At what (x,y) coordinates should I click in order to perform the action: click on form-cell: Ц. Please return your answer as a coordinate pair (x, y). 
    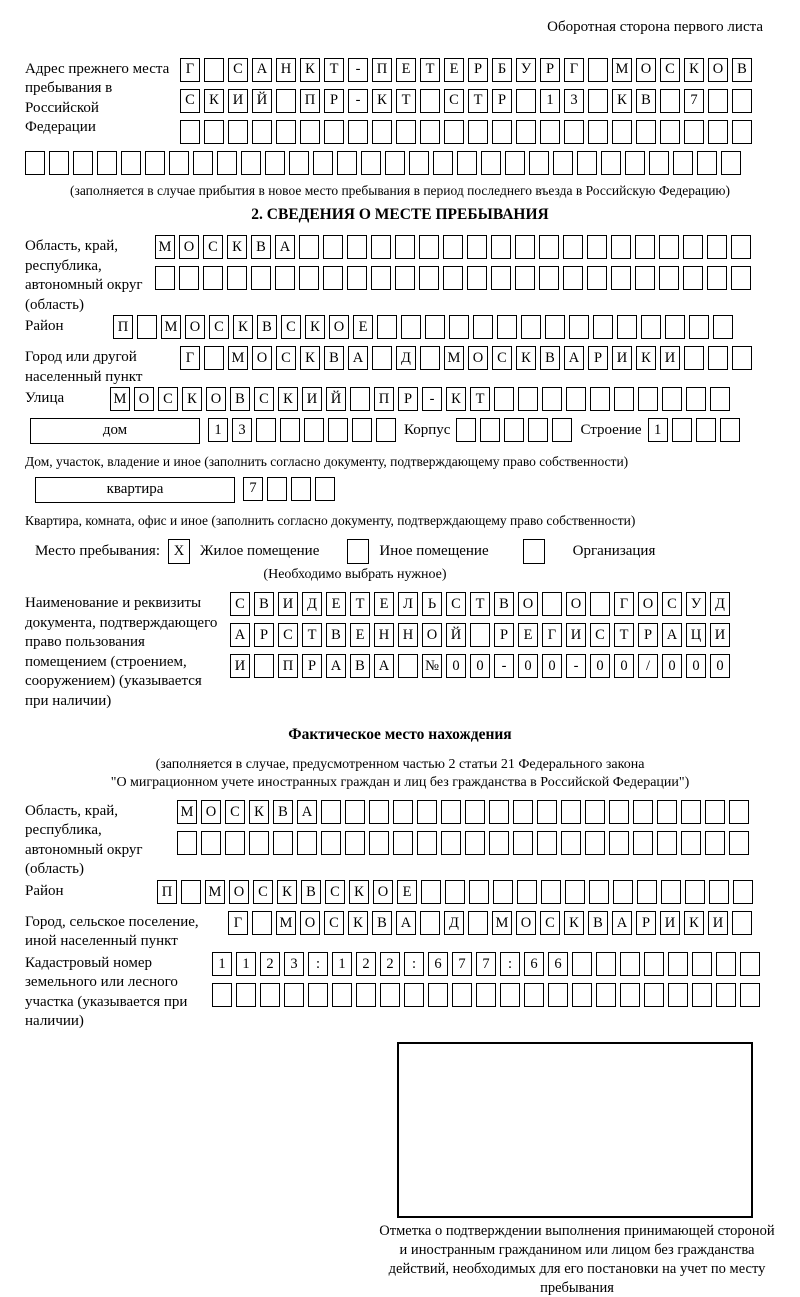
    Looking at the image, I should click on (696, 635).